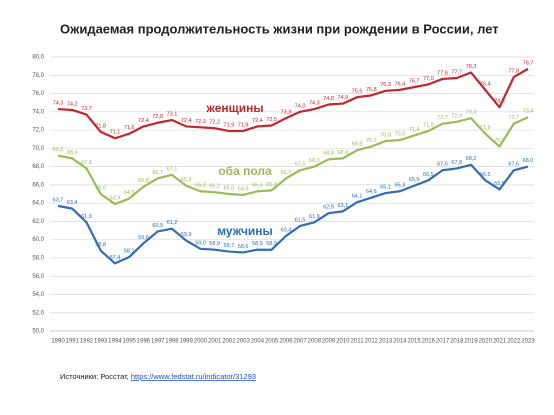 Image resolution: width=554 pixels, height=415 pixels. I want to click on data-label: 73,4, so click(528, 112).